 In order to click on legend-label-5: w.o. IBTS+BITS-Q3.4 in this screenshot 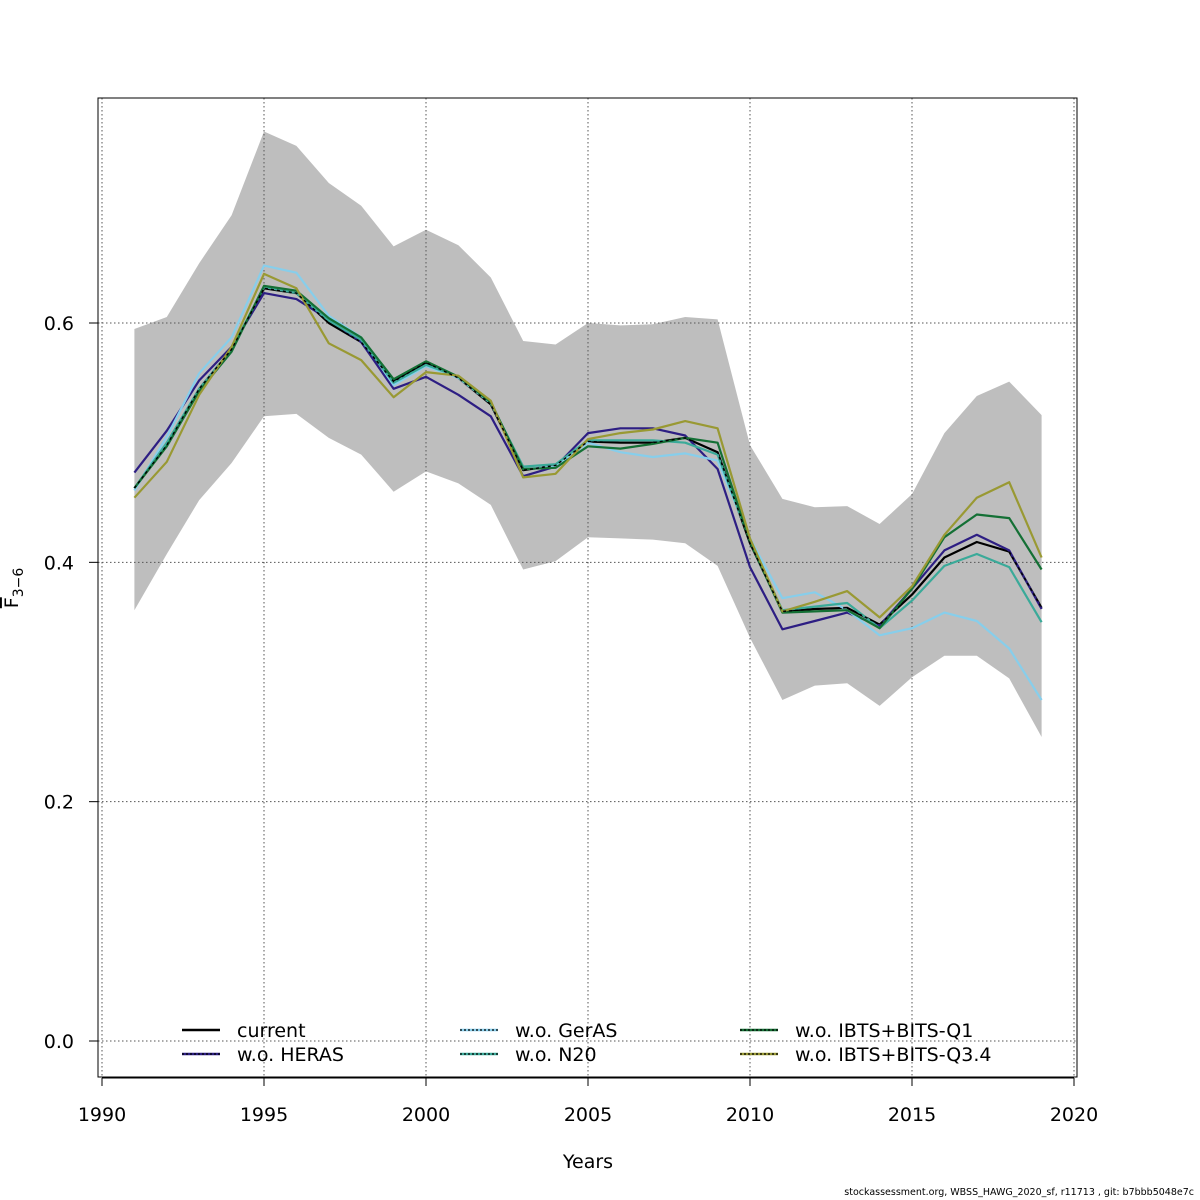, I will do `click(893, 1055)`.